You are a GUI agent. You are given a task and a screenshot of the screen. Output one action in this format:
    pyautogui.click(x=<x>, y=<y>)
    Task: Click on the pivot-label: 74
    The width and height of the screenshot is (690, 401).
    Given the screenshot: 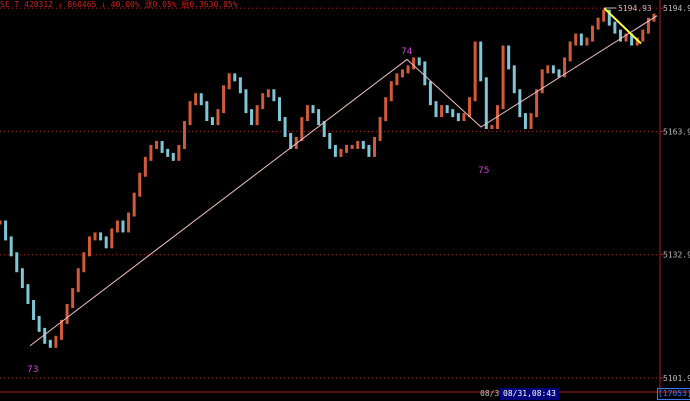 What is the action you would take?
    pyautogui.click(x=407, y=52)
    